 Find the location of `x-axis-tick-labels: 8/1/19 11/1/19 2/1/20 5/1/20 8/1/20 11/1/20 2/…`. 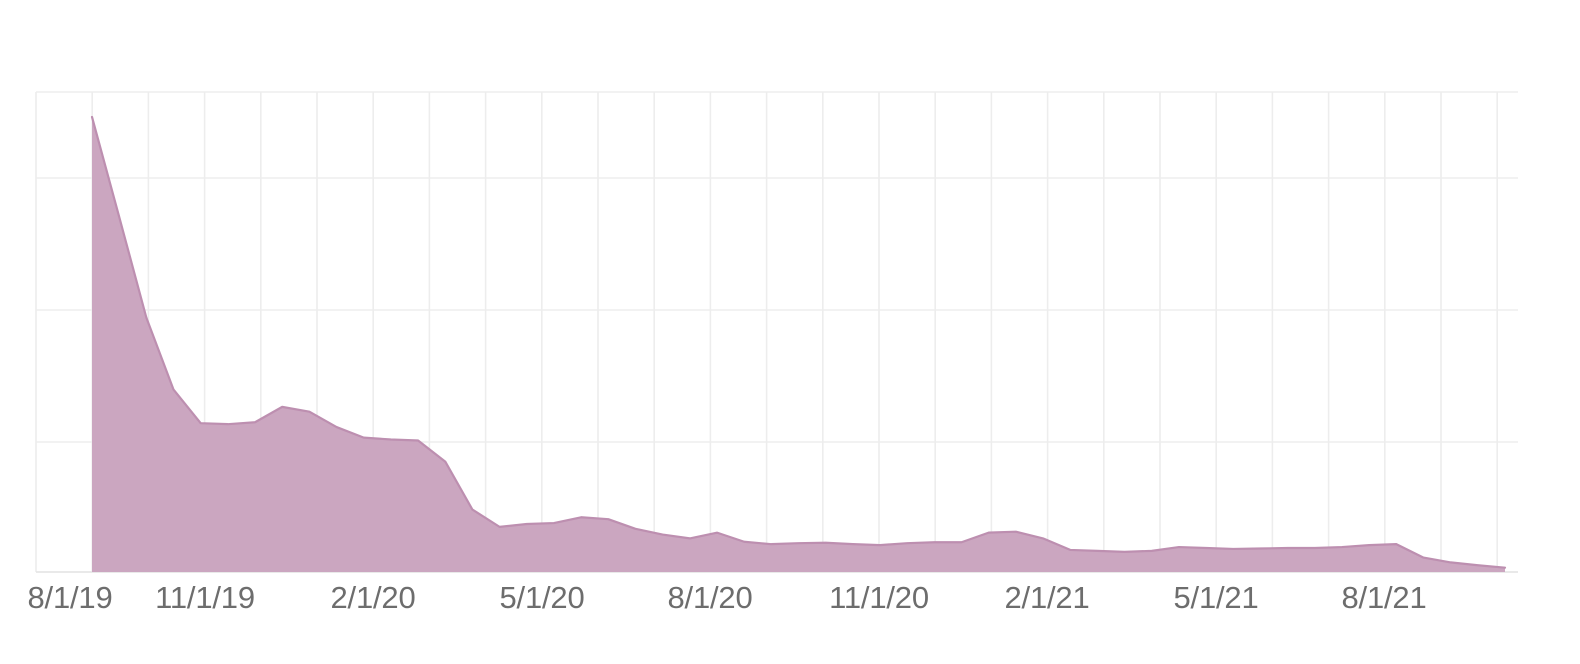

x-axis-tick-labels: 8/1/19 11/1/19 2/1/20 5/1/20 8/1/20 11/1/20 2/… is located at coordinates (790, 608).